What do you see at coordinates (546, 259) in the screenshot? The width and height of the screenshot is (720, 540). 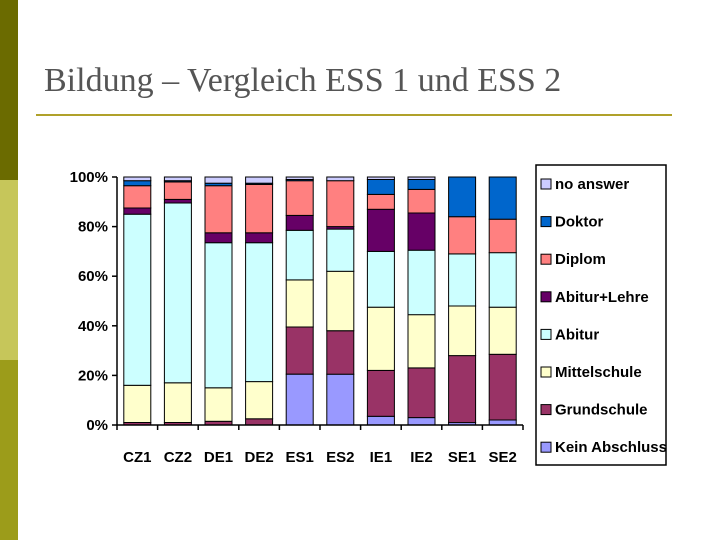 I see `legend-swatch-diplom` at bounding box center [546, 259].